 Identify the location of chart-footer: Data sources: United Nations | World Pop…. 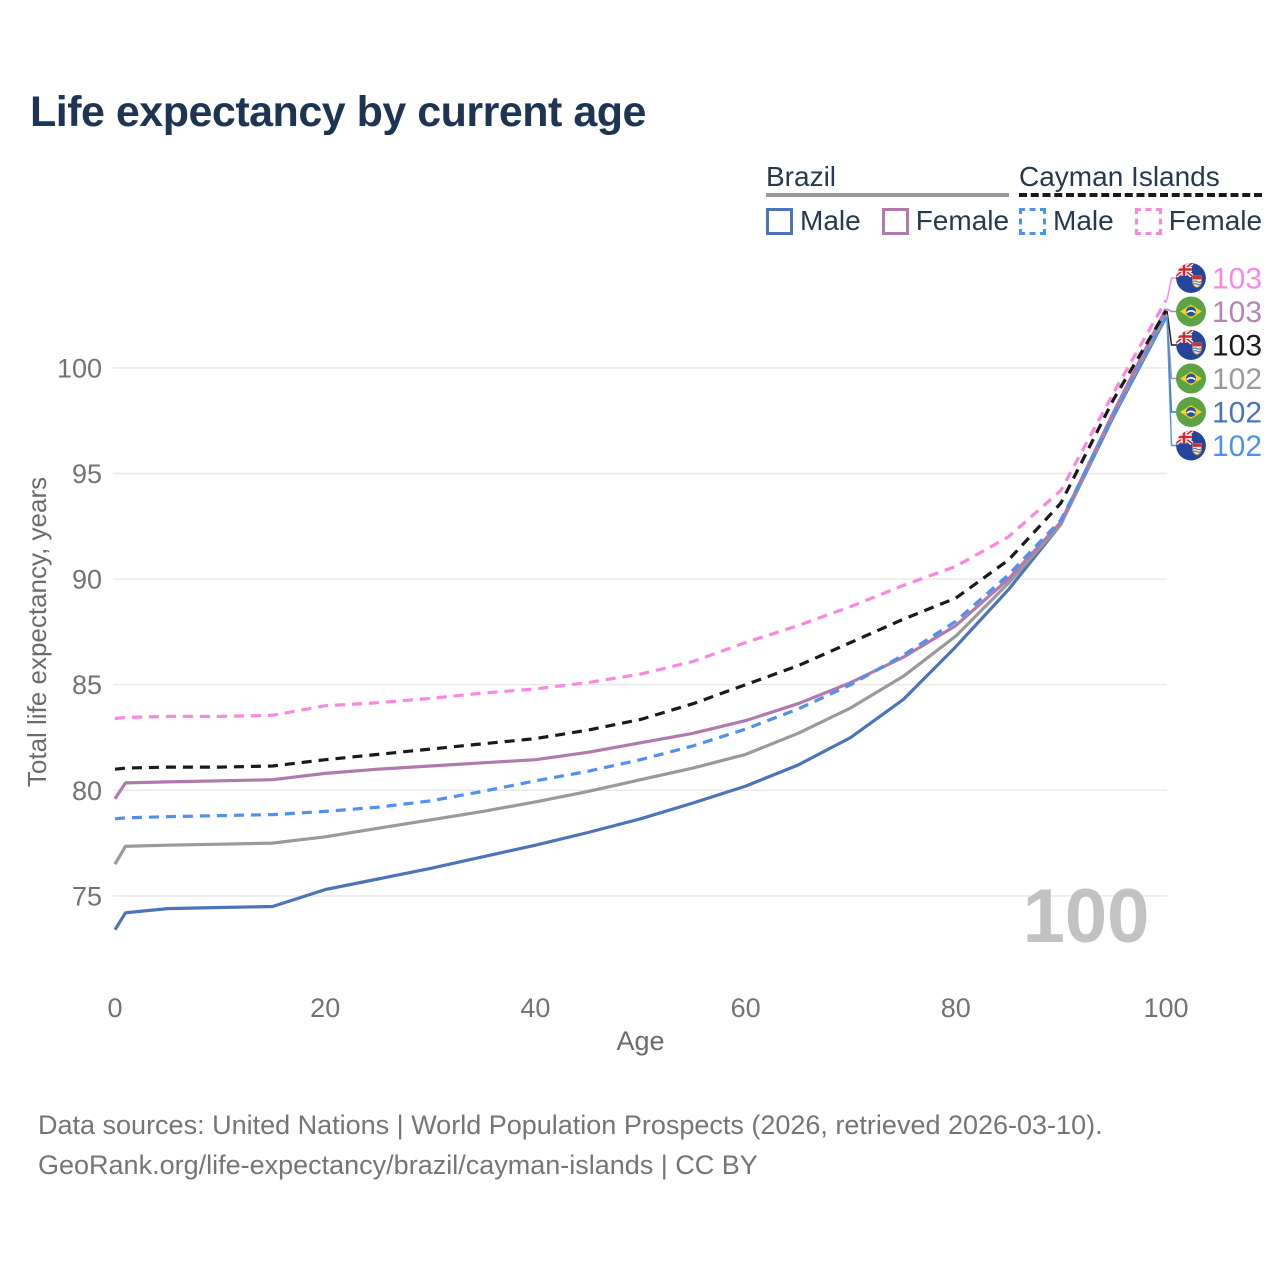
(570, 1145).